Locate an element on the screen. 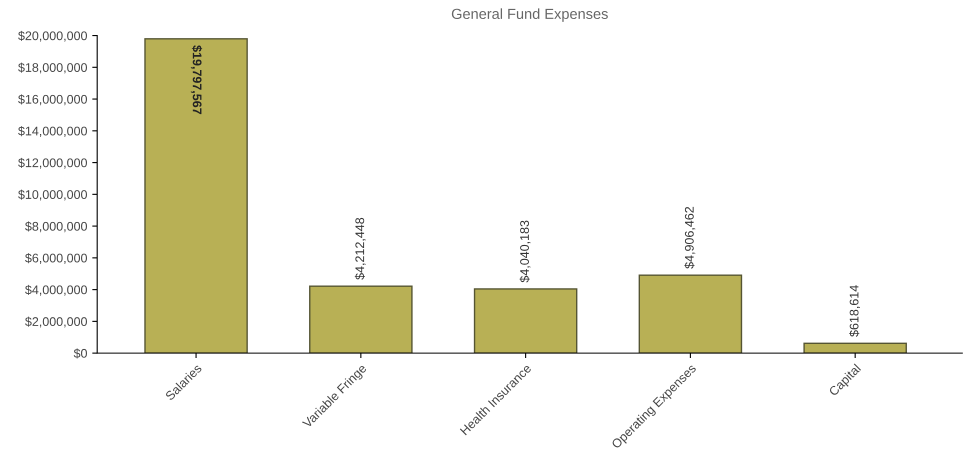 The height and width of the screenshot is (474, 972). y-tick-label: $4,000,000 is located at coordinates (56, 290).